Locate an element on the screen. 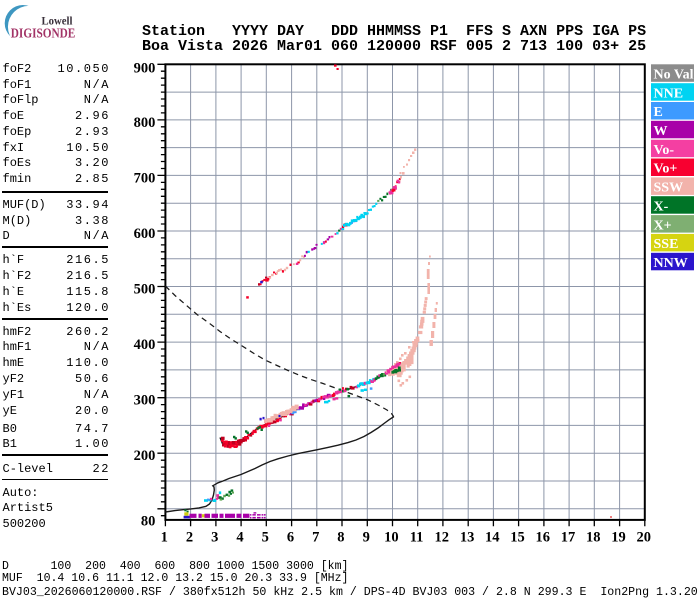 This screenshot has height=600, width=700. svg-text: 5 is located at coordinates (265, 538).